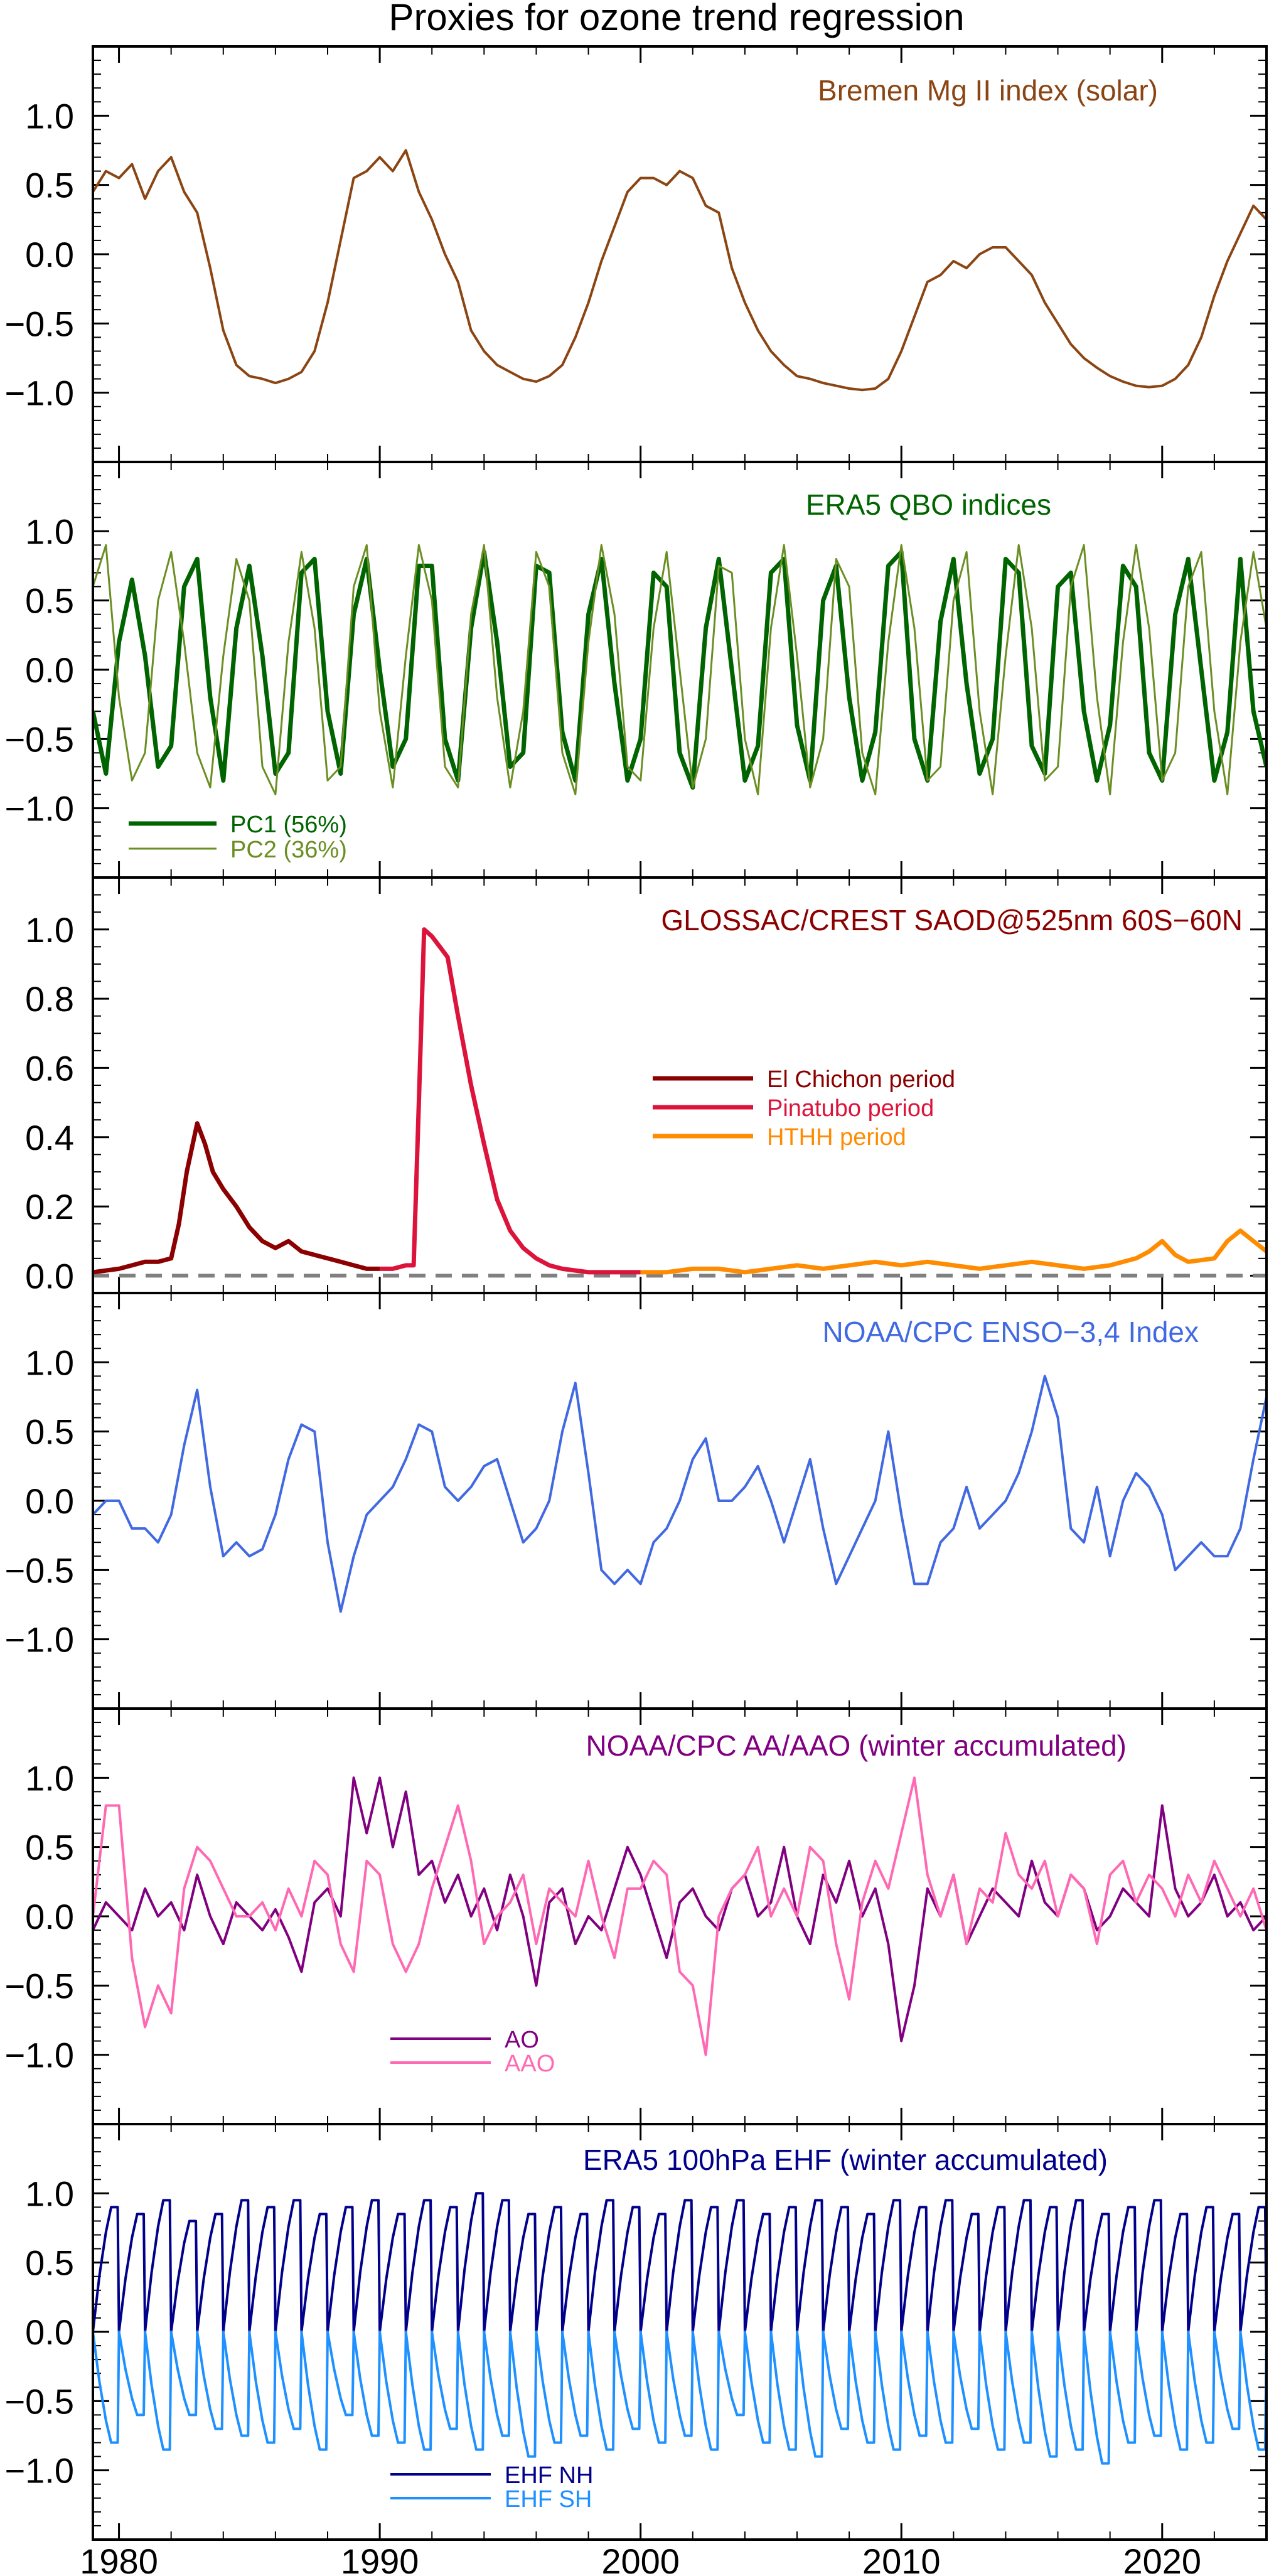  Describe the element at coordinates (549, 2475) in the screenshot. I see `legend-label: EHF NH` at that location.